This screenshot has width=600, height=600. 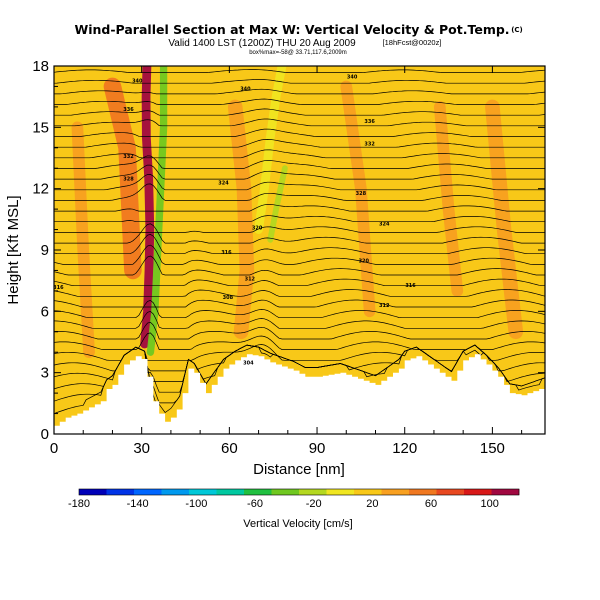 I want to click on terrain, so click(x=299, y=394).